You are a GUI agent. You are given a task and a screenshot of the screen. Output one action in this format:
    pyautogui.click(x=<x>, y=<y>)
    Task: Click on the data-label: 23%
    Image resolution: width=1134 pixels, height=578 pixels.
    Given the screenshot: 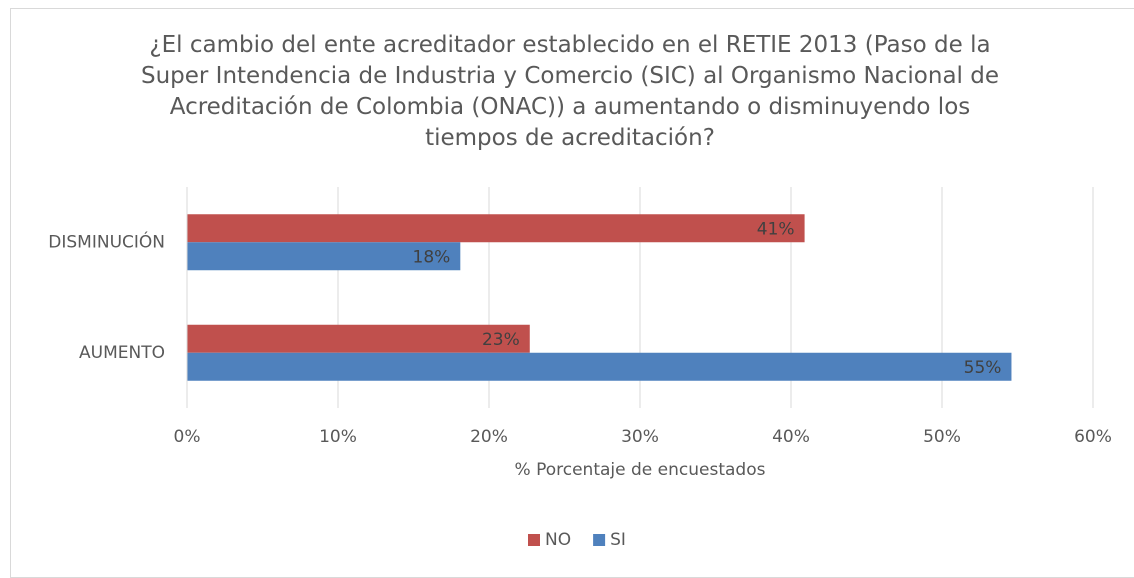 What is the action you would take?
    pyautogui.click(x=501, y=340)
    